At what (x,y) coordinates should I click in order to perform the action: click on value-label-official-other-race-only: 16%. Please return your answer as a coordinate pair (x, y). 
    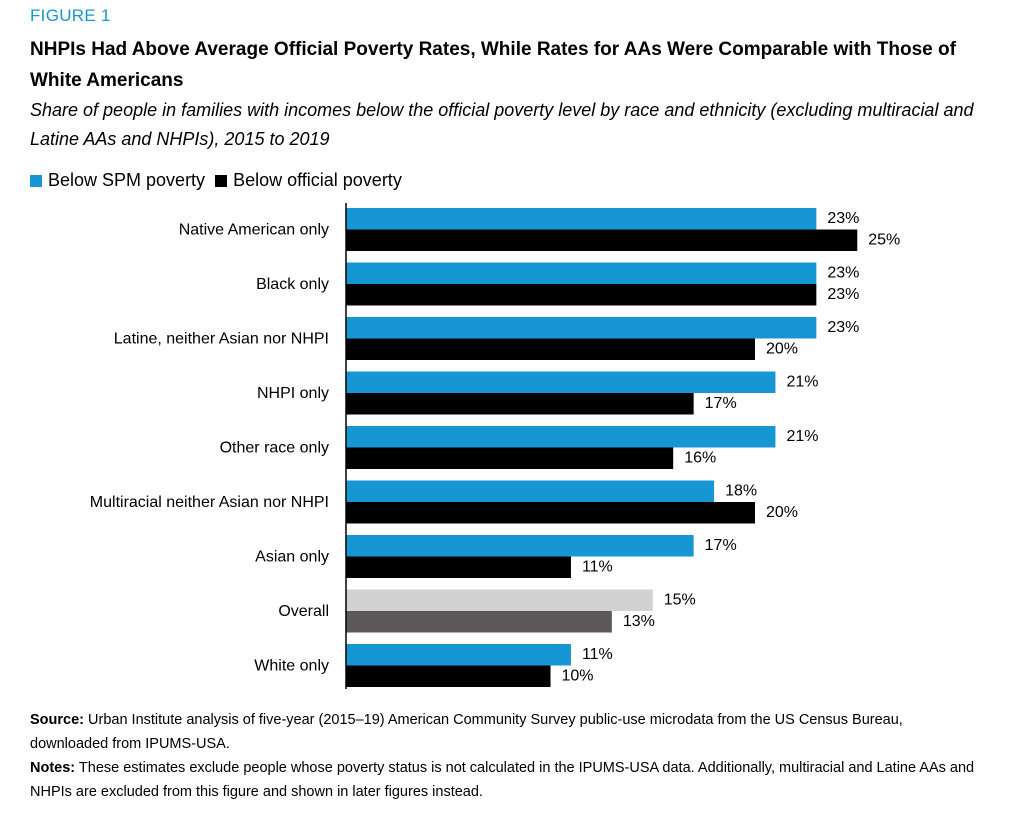
    Looking at the image, I should click on (700, 458).